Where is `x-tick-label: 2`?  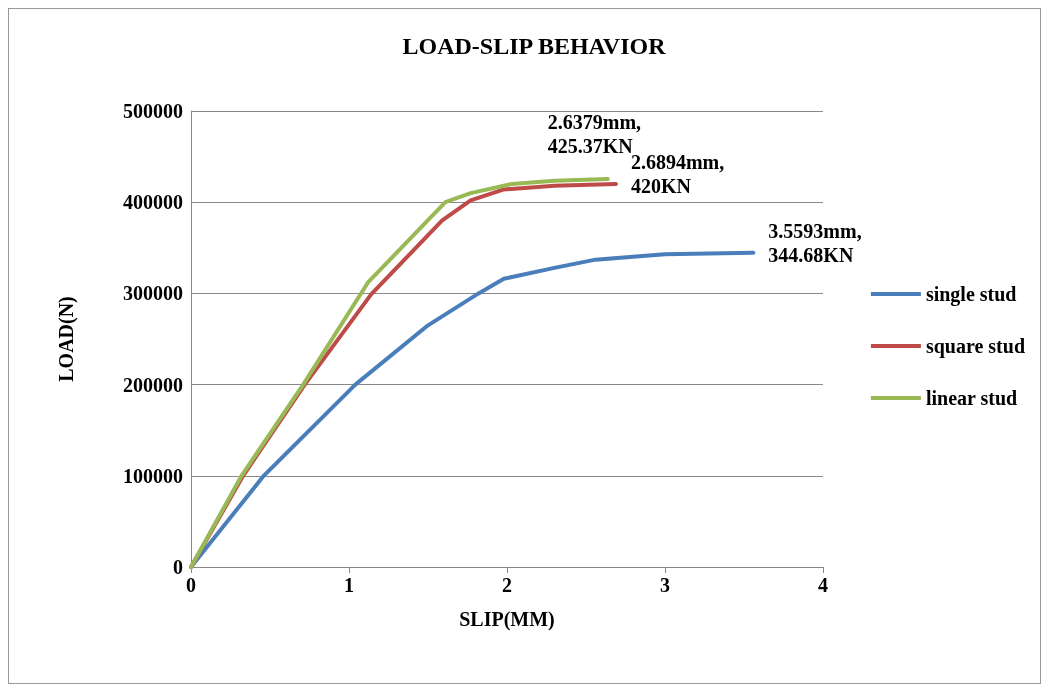 x-tick-label: 2 is located at coordinates (507, 585).